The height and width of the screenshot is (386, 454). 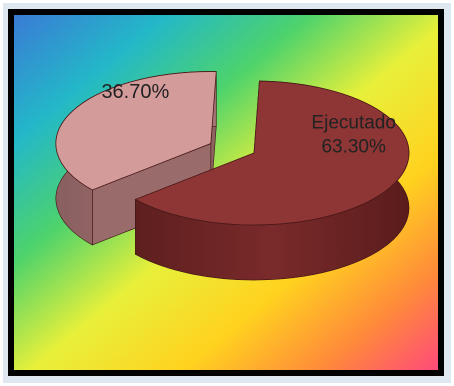 What do you see at coordinates (353, 123) in the screenshot?
I see `slice-1-name-label: Ejecutado` at bounding box center [353, 123].